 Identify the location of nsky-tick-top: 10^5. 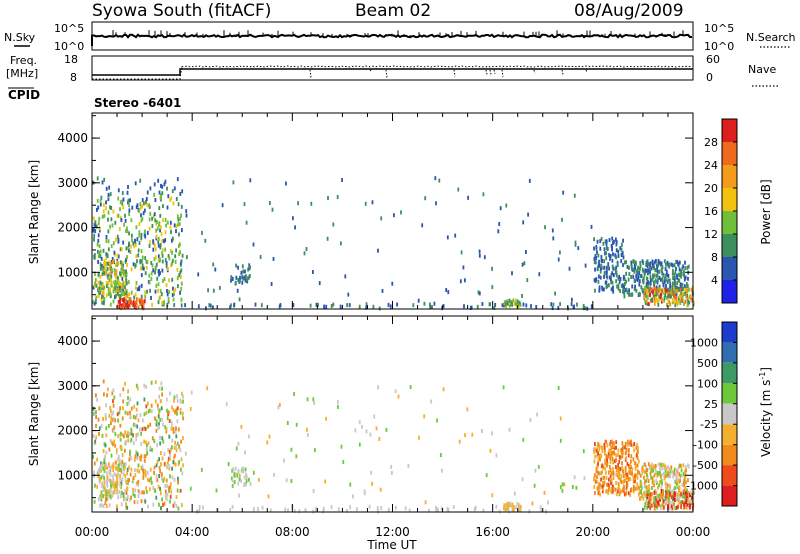
(69, 28).